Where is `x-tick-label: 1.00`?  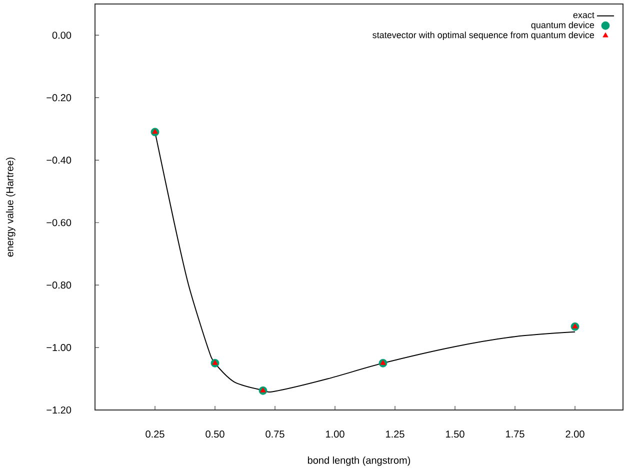 x-tick-label: 1.00 is located at coordinates (335, 434).